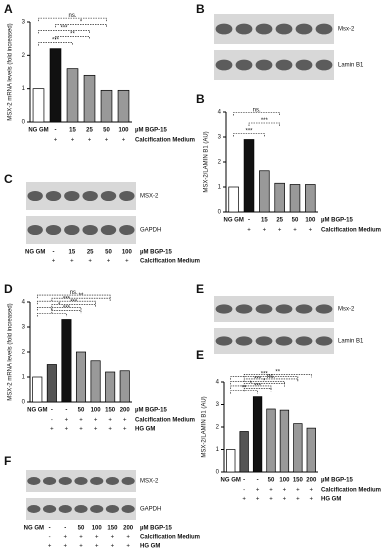  I want to click on y-tick-label: 3, so click(220, 138).